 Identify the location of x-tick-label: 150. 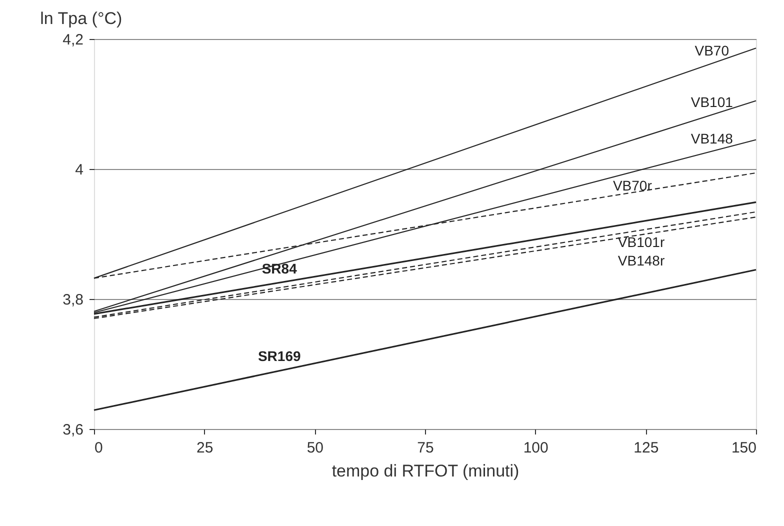
(743, 448).